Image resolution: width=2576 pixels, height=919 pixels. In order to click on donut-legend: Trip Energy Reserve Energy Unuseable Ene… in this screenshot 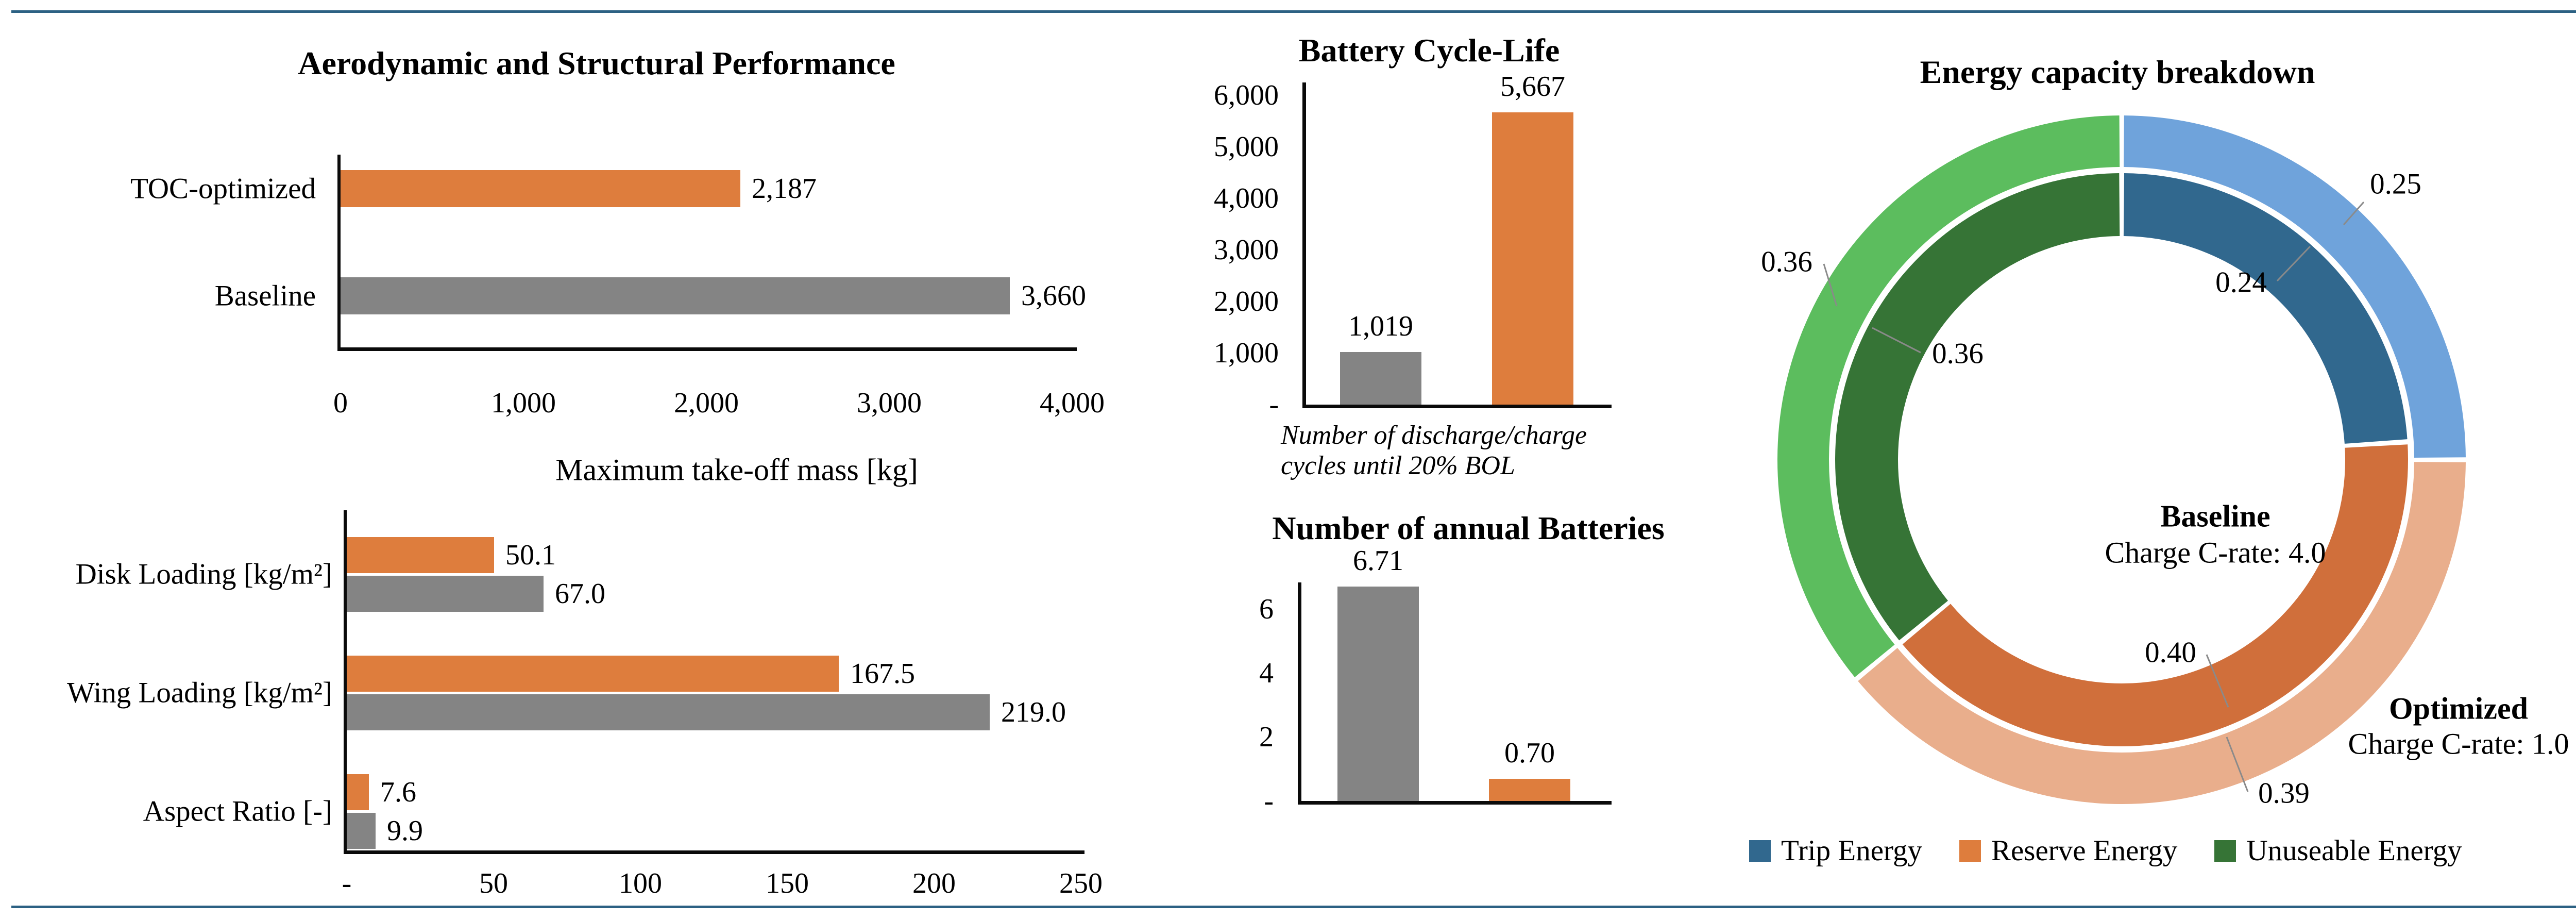, I will do `click(2105, 850)`.